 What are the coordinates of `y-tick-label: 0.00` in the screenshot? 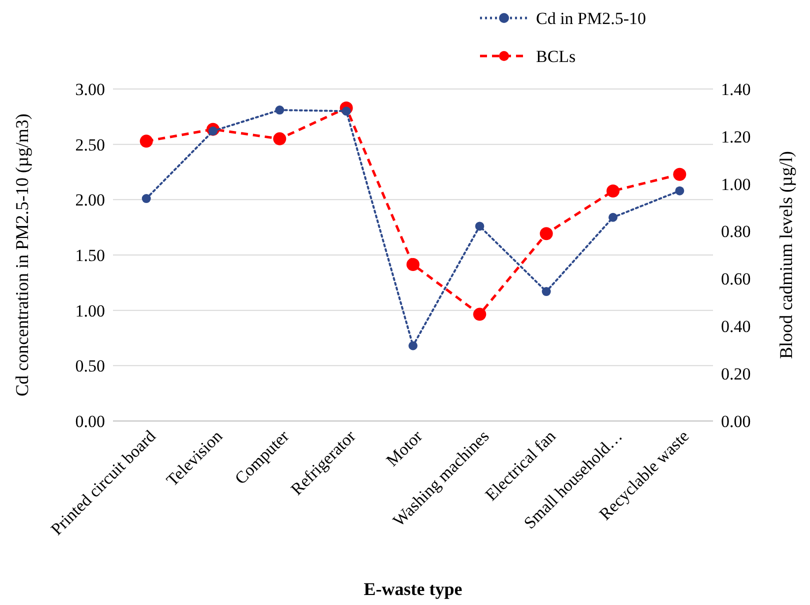 It's located at (90, 421).